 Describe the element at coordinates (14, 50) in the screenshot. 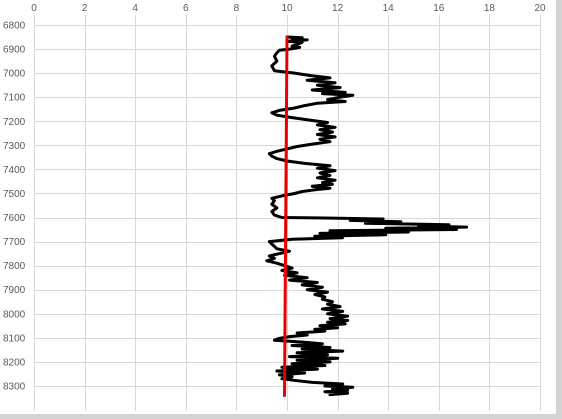

I see `y-tick-label: 6900` at that location.